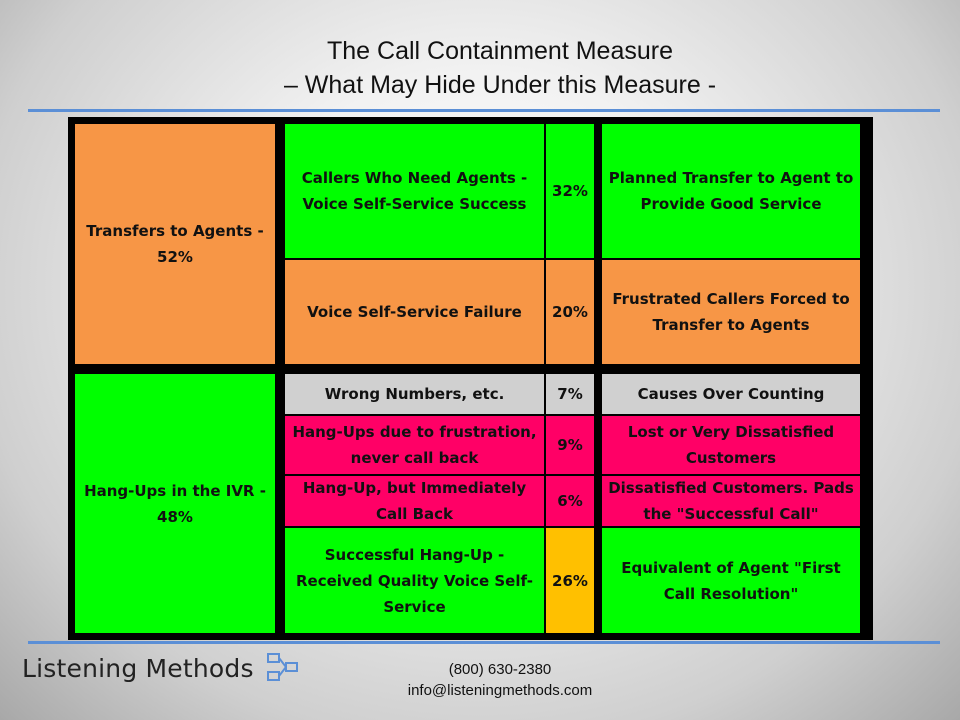 Image resolution: width=960 pixels, height=720 pixels. Describe the element at coordinates (414, 312) in the screenshot. I see `category-cell: Voice Self-Service Failure` at that location.